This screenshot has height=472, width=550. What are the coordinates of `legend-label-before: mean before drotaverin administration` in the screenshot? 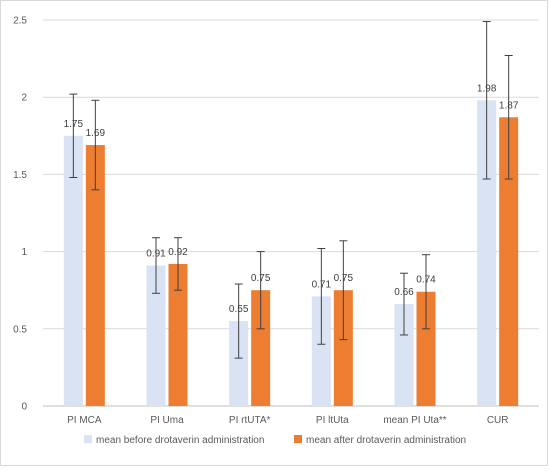 It's located at (180, 440).